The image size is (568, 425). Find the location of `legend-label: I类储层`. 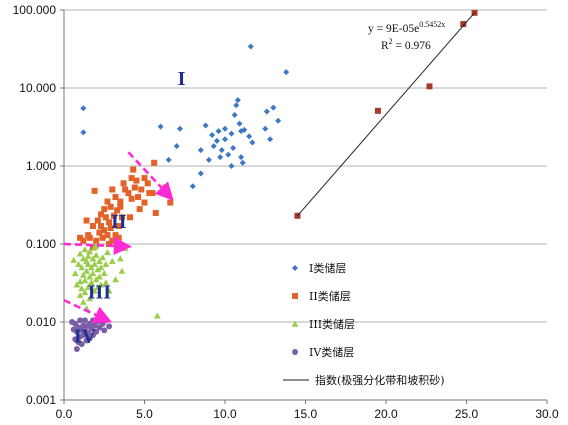

legend-label: I类储层 is located at coordinates (327, 268).